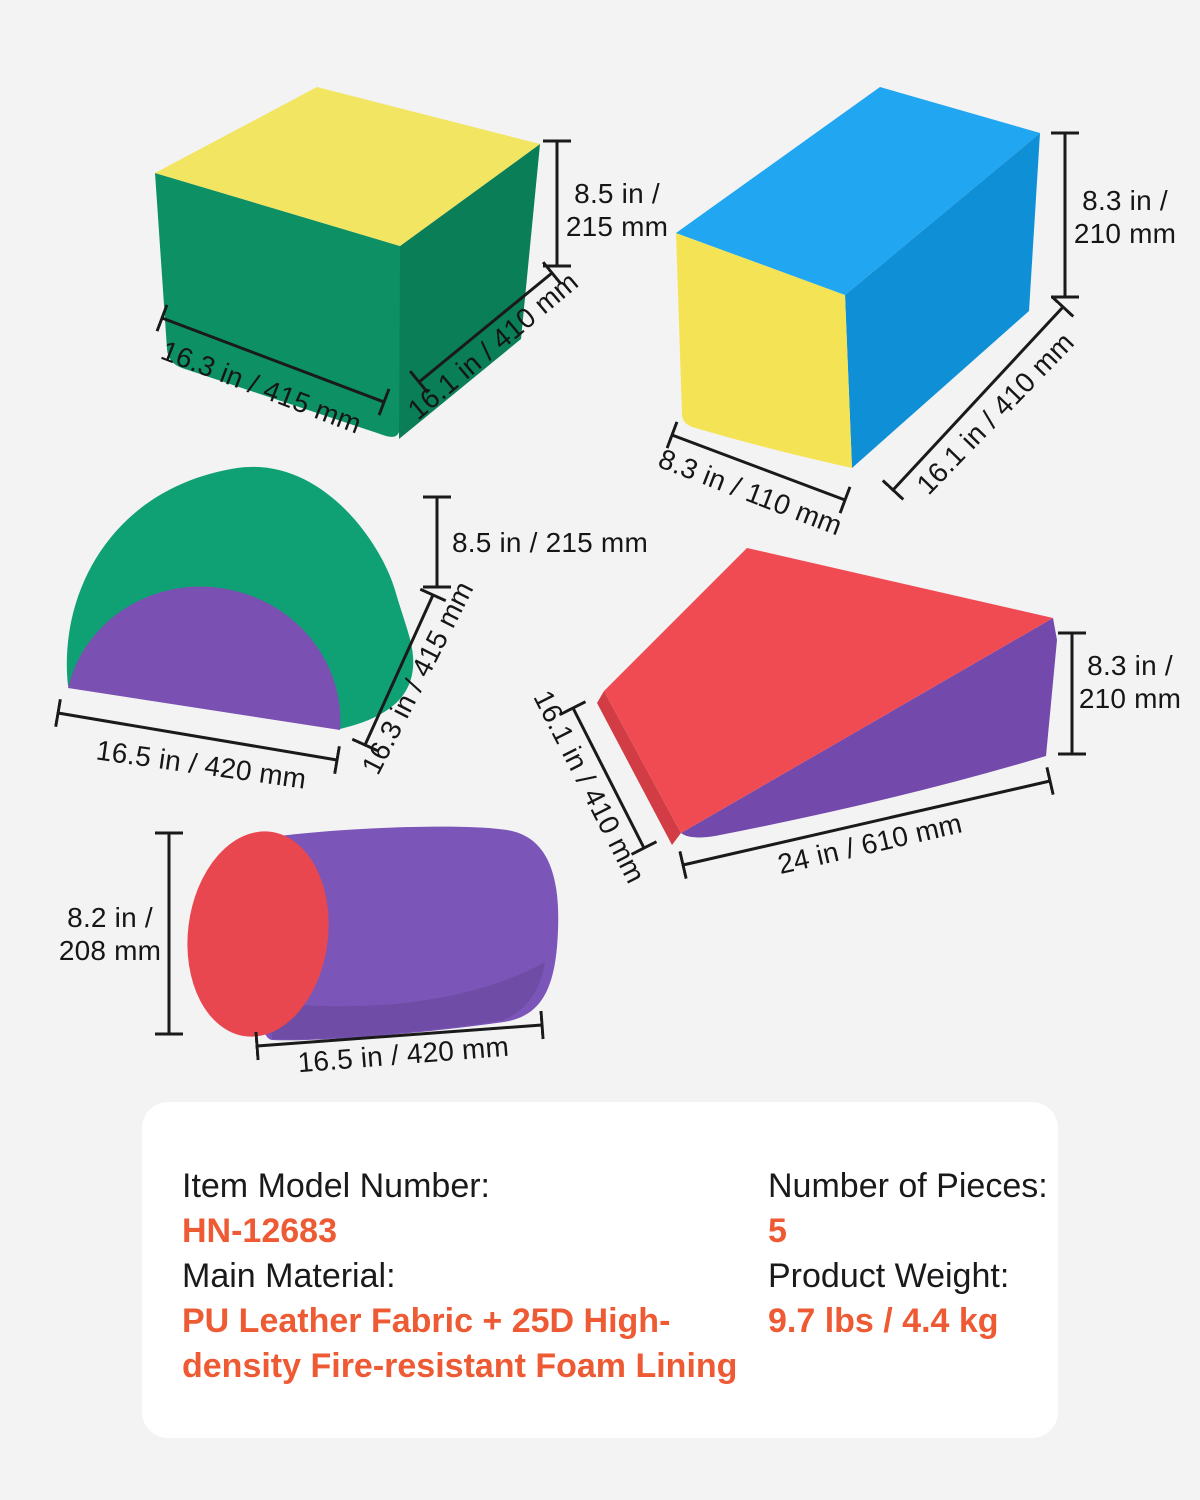 Image resolution: width=1200 pixels, height=1500 pixels. Describe the element at coordinates (870, 843) in the screenshot. I see `wedge-length-label: 24 in / 610 mm` at that location.